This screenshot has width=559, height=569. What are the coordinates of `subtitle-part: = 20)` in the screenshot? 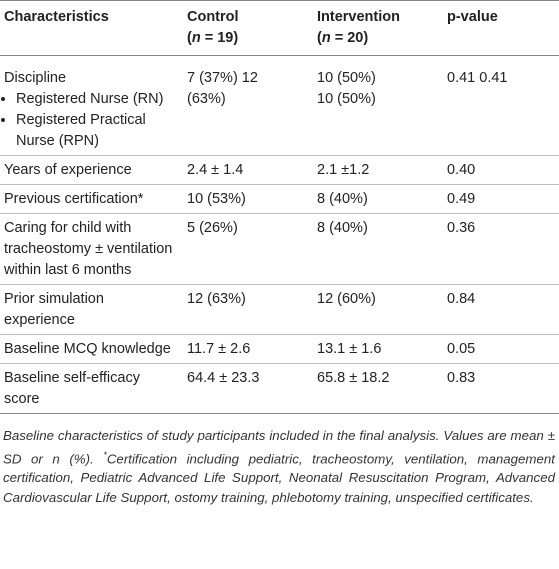 It's located at (349, 38).